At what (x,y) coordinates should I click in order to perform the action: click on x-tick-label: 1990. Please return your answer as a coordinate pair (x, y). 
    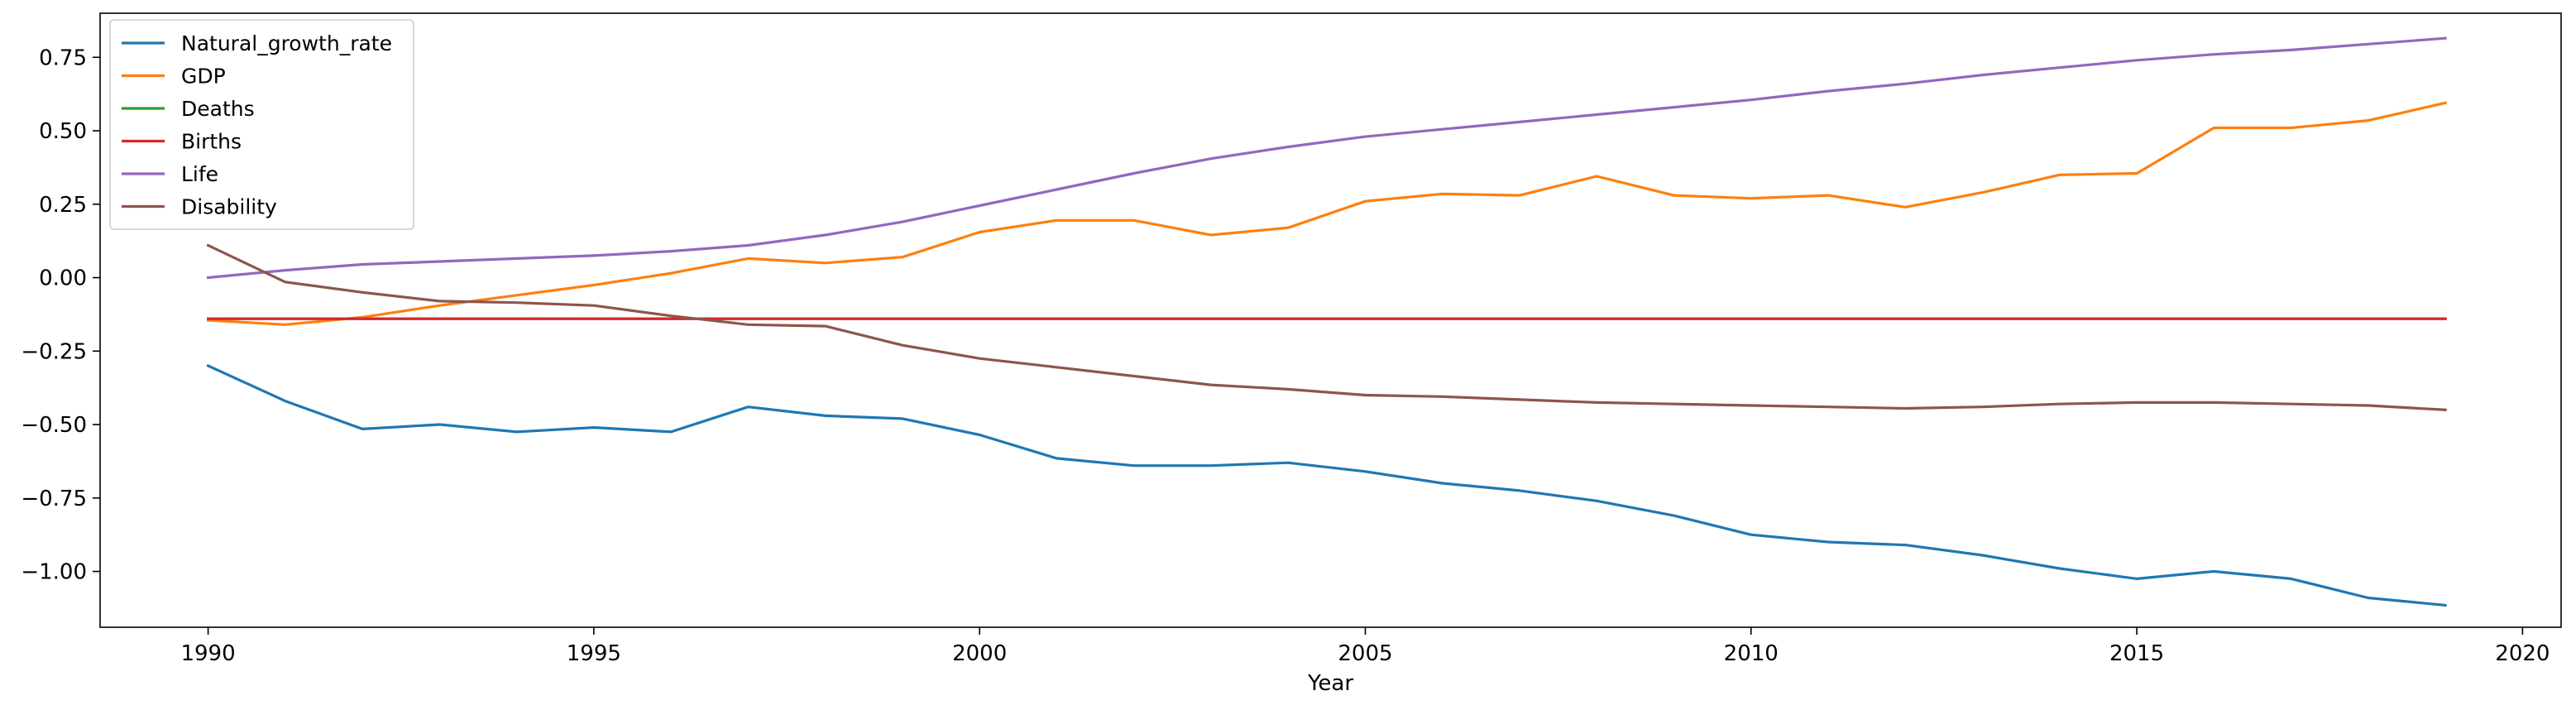
    Looking at the image, I should click on (208, 653).